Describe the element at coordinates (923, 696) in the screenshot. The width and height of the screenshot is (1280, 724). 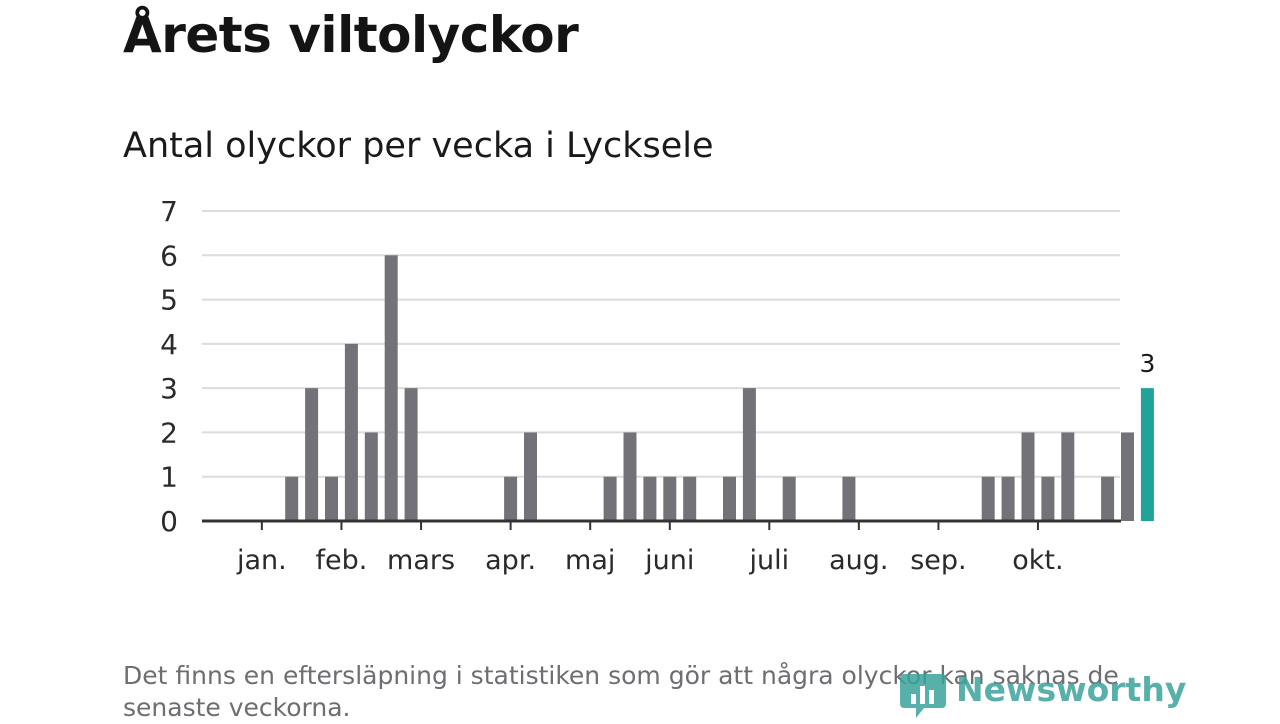
I see `newsworthy-logo-icon` at that location.